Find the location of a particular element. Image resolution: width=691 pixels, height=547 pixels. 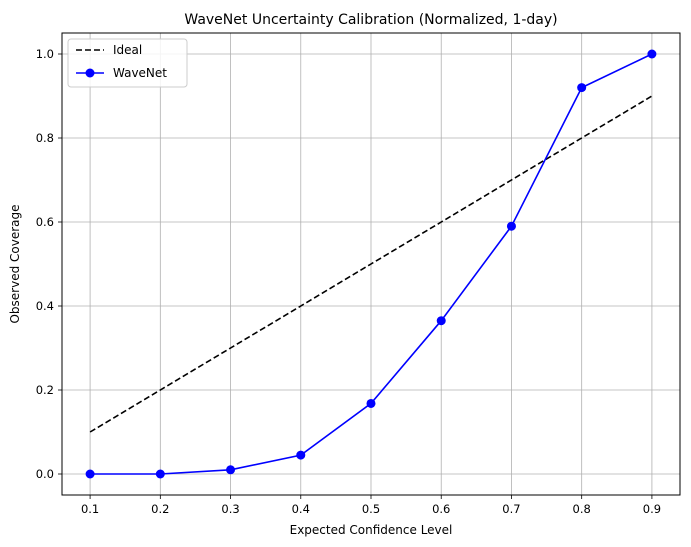

x-axis-ticks: 0.1 0.2 0.3 0.4 0.5 0.6 0.7 0.8 0.9 is located at coordinates (371, 505).